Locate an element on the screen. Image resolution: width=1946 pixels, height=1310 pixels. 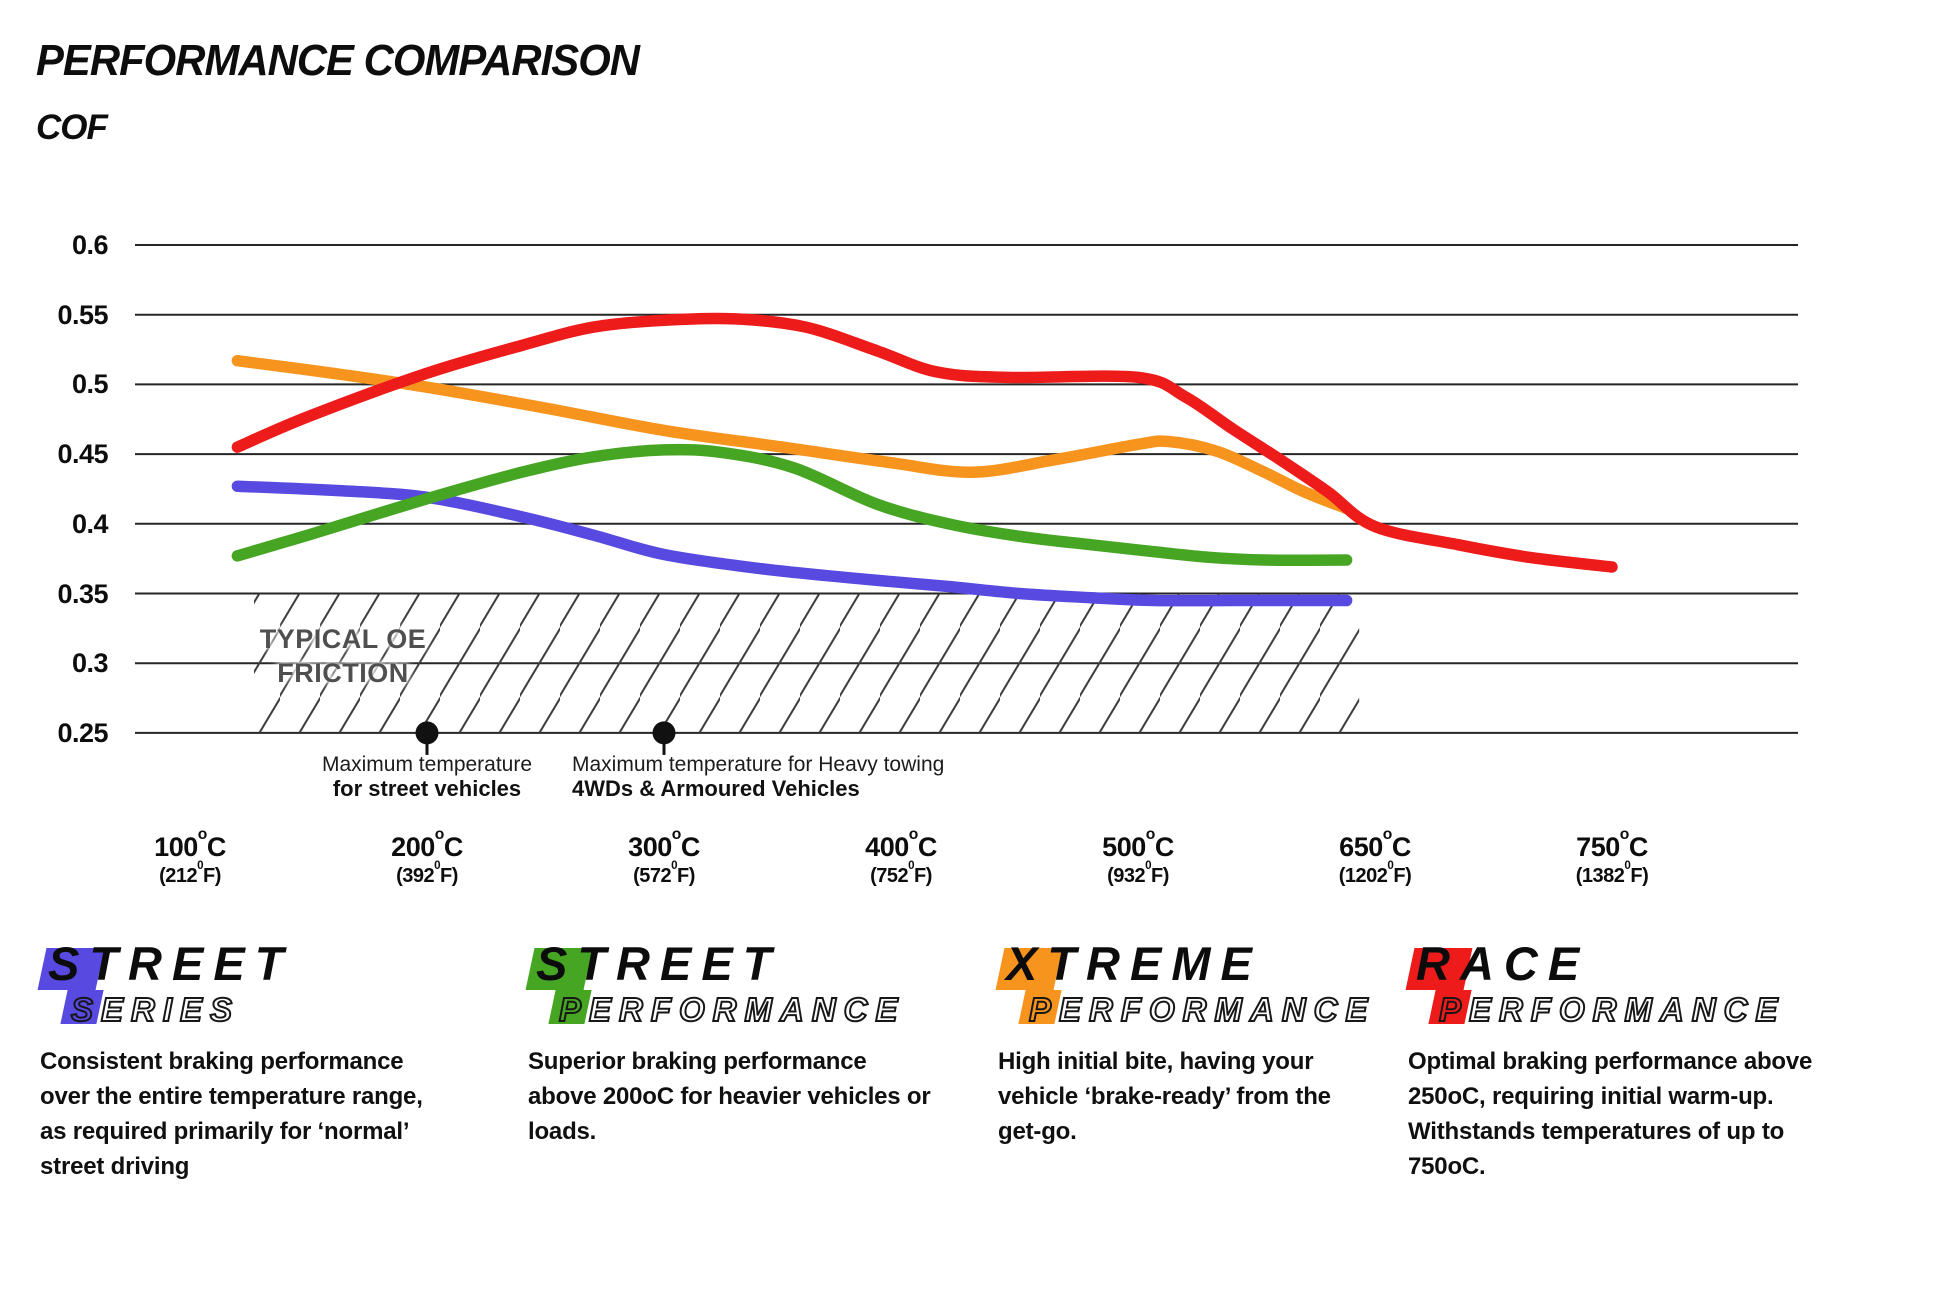
x-tick-fahrenheit: (7520F) is located at coordinates (901, 873).